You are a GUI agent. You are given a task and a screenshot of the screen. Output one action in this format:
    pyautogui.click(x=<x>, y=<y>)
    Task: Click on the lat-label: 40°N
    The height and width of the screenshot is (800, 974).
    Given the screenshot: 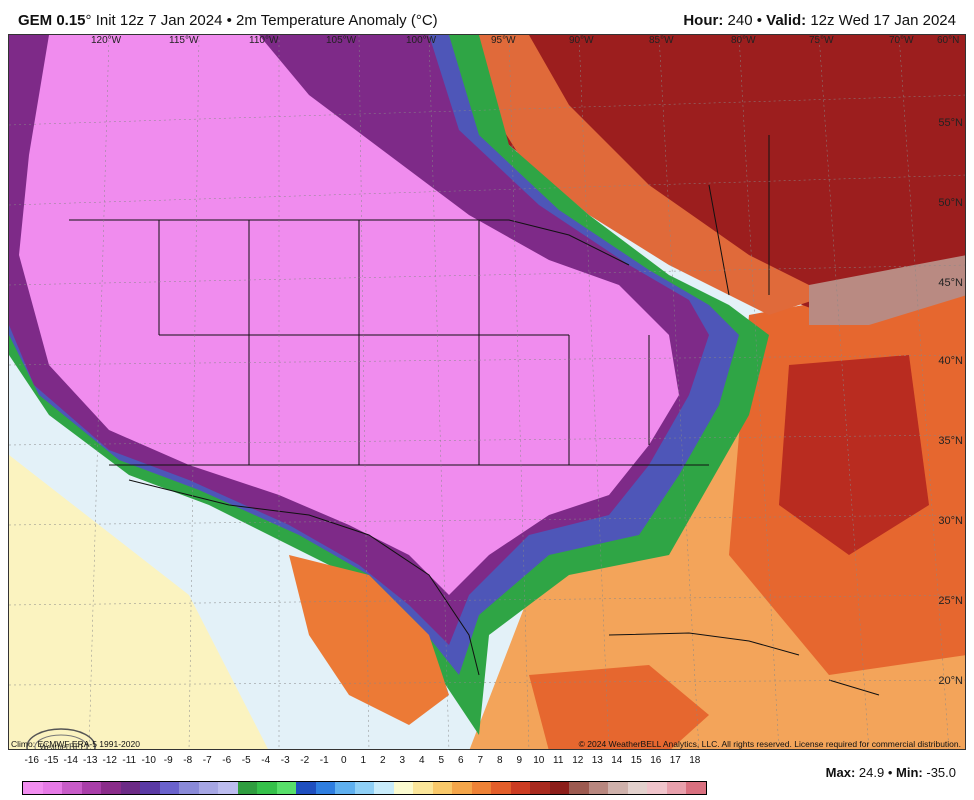 What is the action you would take?
    pyautogui.click(x=950, y=361)
    